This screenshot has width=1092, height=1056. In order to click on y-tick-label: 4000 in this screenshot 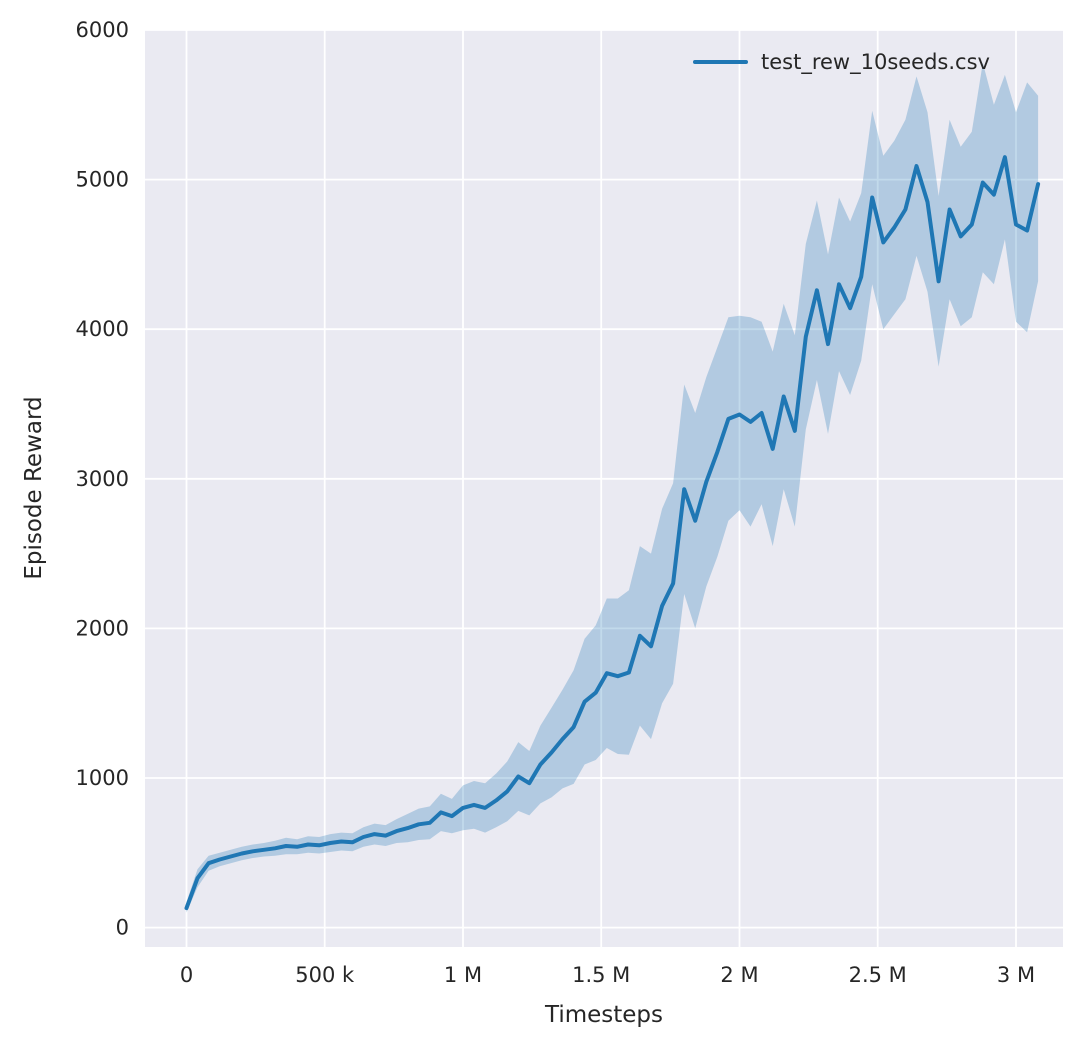, I will do `click(102, 329)`.